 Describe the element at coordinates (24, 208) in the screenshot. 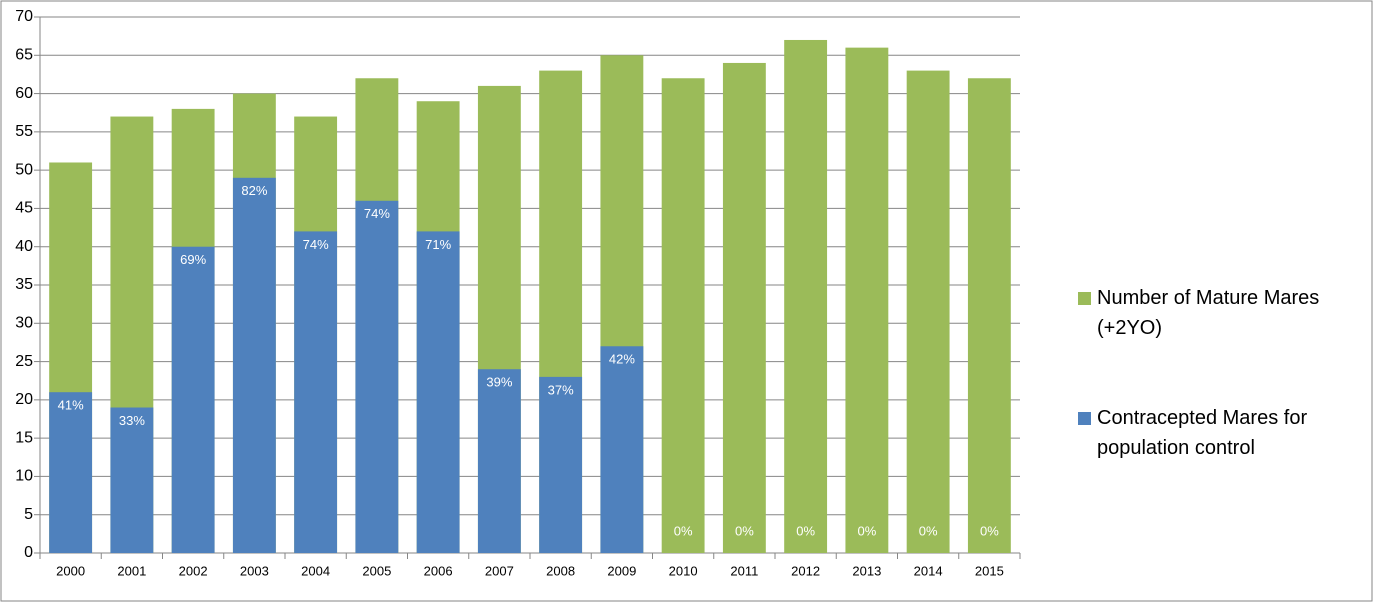

I see `y-tick-label: 45` at that location.